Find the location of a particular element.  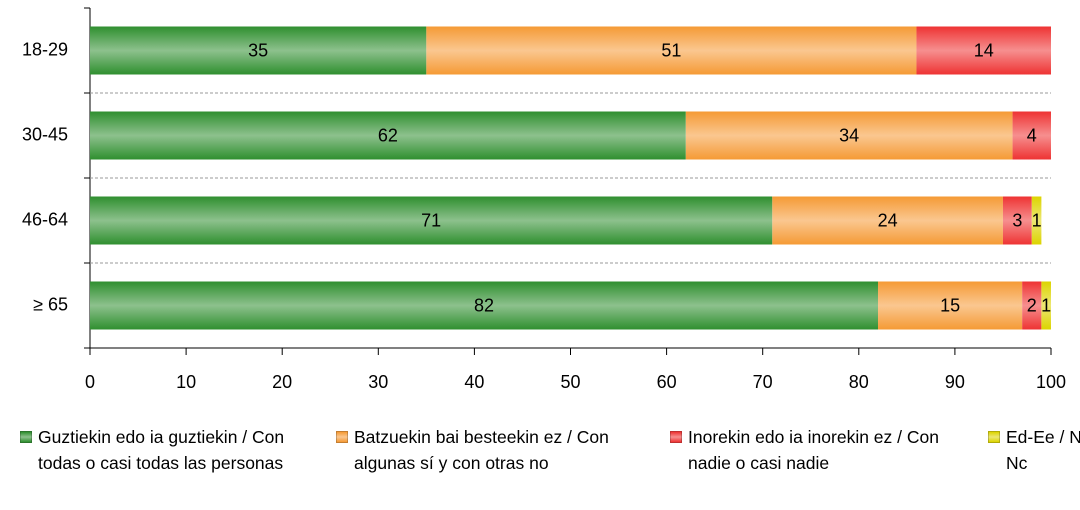

data-label: 82 is located at coordinates (484, 305).